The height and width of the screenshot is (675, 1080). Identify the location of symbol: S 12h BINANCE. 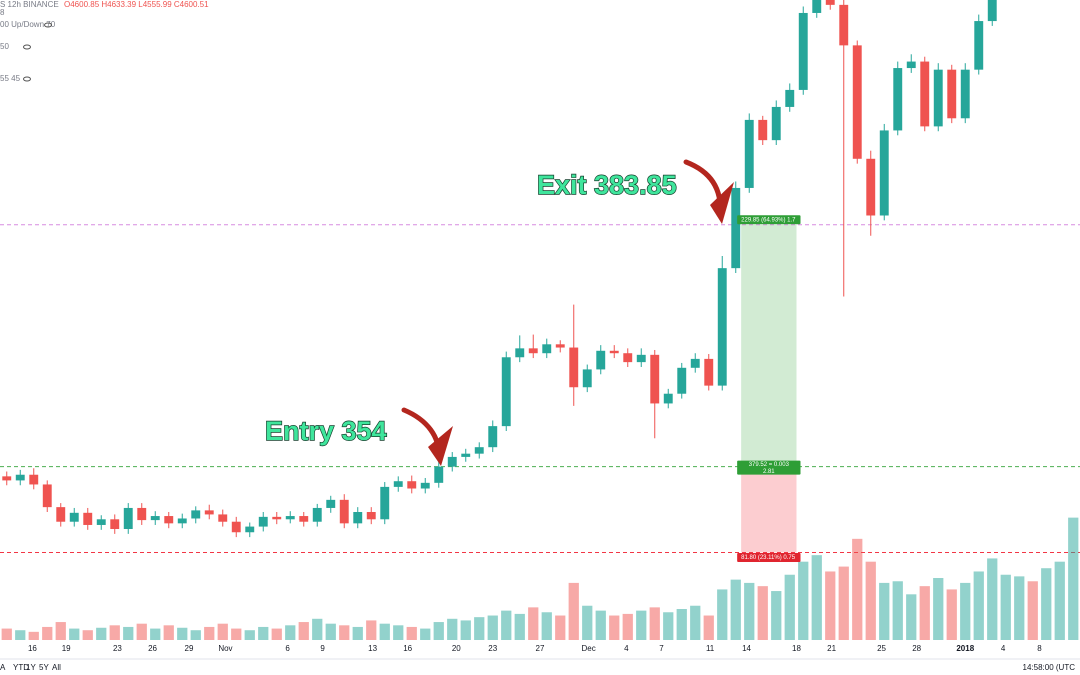
(29, 4).